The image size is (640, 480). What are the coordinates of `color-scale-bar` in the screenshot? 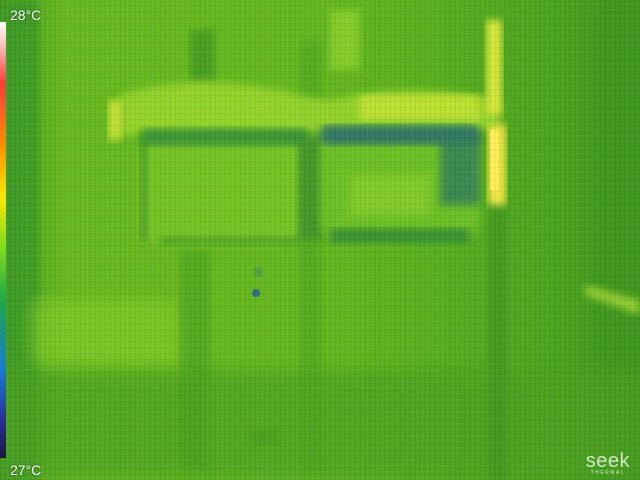 It's located at (3, 240).